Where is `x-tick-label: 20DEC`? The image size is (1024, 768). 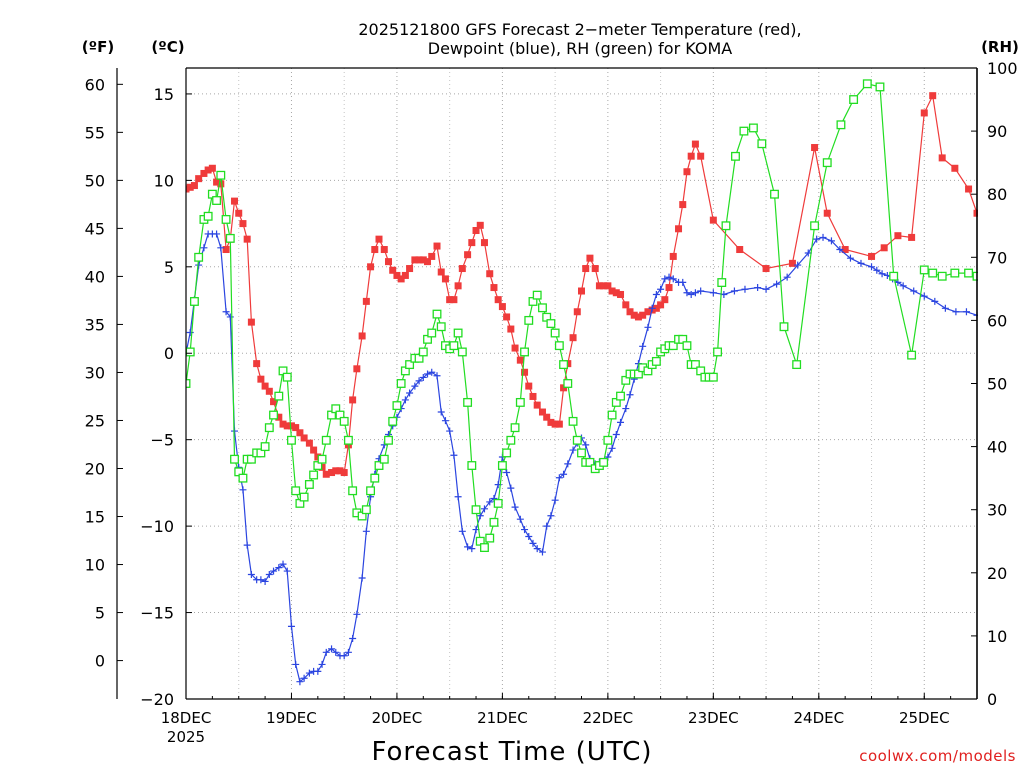
x-tick-label: 20DEC is located at coordinates (397, 718).